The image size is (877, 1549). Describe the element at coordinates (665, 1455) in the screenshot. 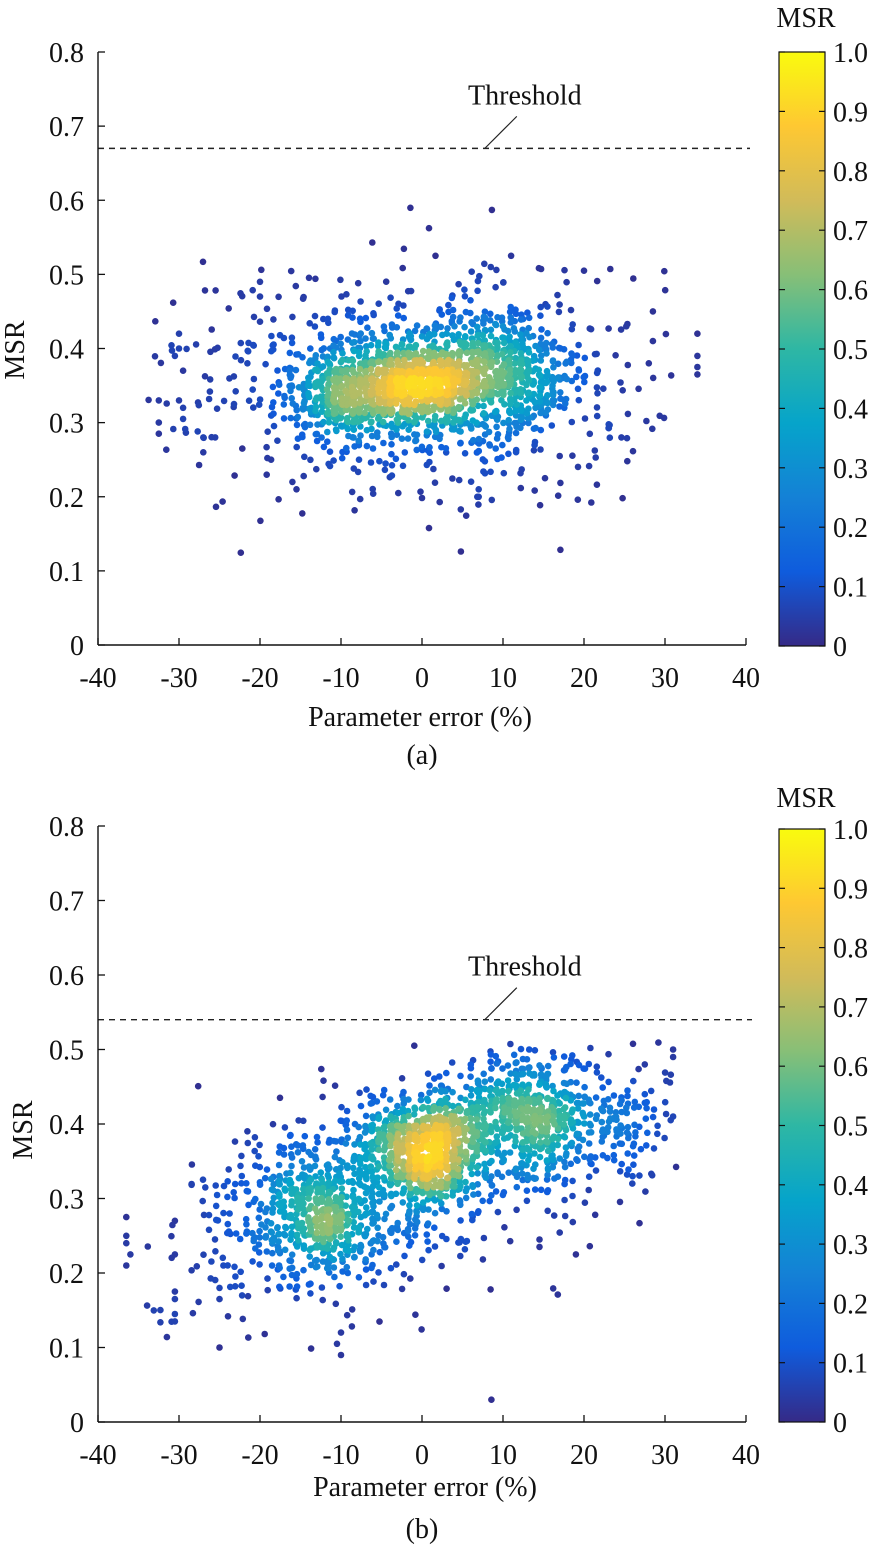

I see `x-tick-label: 30` at that location.